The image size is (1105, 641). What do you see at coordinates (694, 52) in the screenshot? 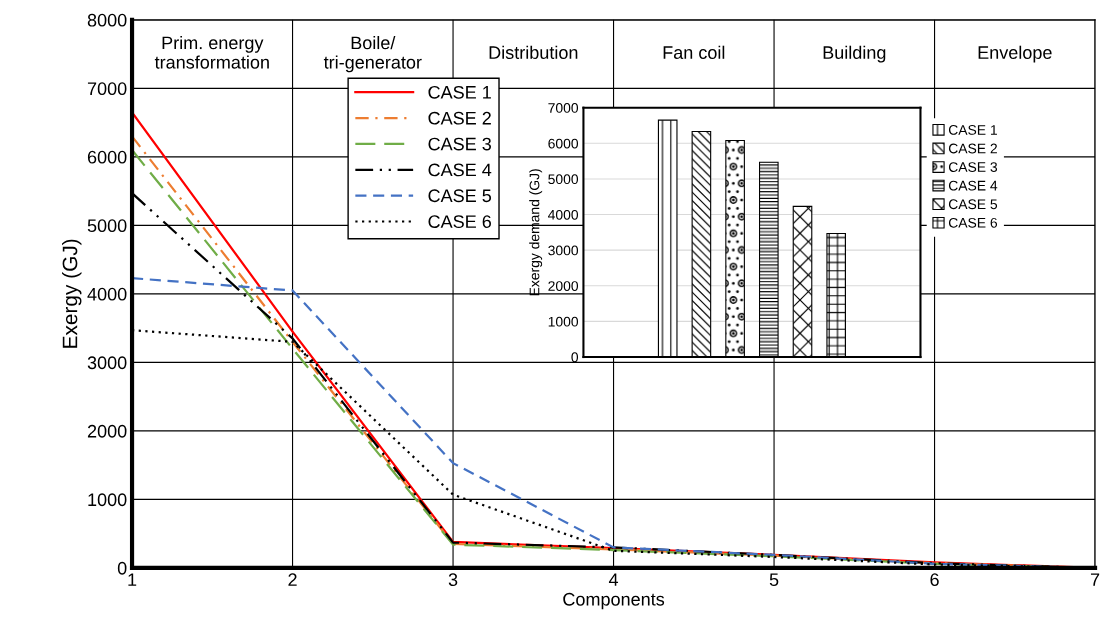
I see `annotation: Fan coil` at bounding box center [694, 52].